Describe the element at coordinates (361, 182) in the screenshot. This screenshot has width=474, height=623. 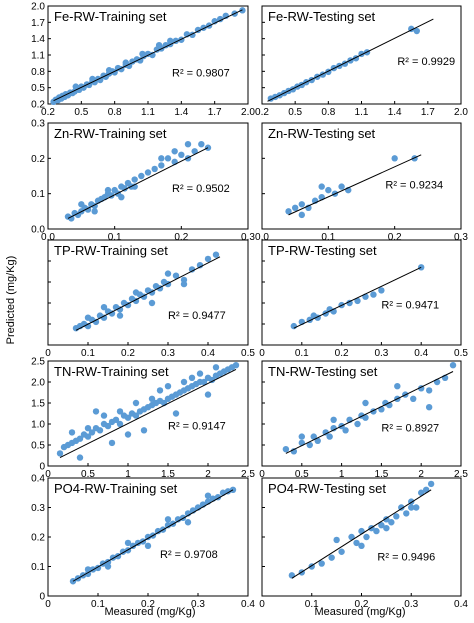
I see `panel-4: 0.0 0.1 0.2 0.3 Zn-RW-Testing set R² = 0.9234` at that location.